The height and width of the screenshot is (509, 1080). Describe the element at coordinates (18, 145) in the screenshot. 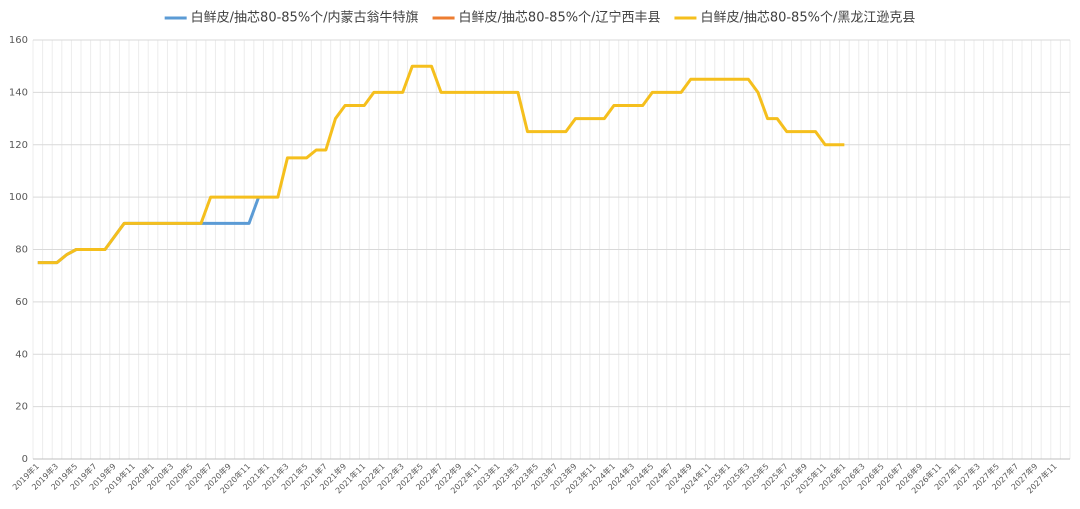

I see `y-tick-label: 120` at that location.